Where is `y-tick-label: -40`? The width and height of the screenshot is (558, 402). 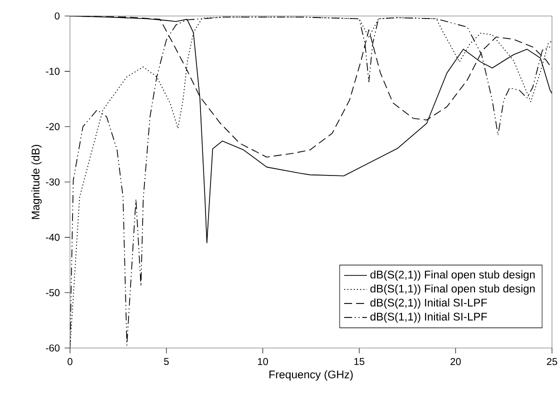
y-tick-label: -40 is located at coordinates (53, 237).